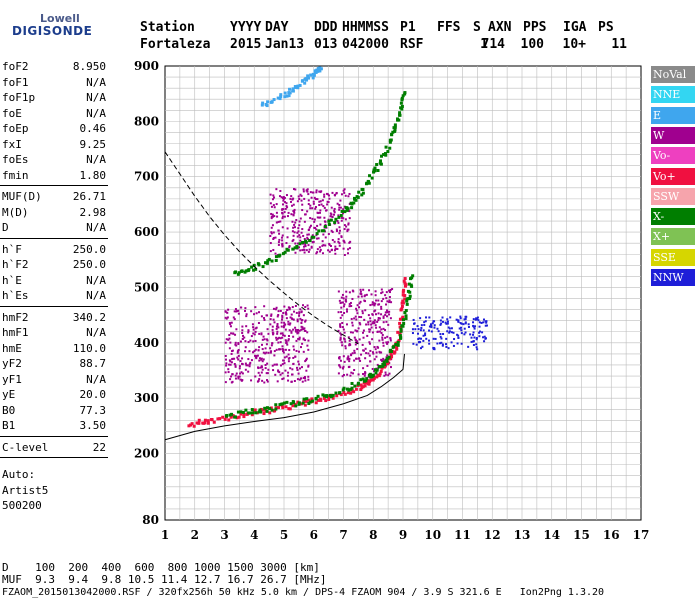  Describe the element at coordinates (89, 348) in the screenshot. I see `param-value: 110.0` at that location.